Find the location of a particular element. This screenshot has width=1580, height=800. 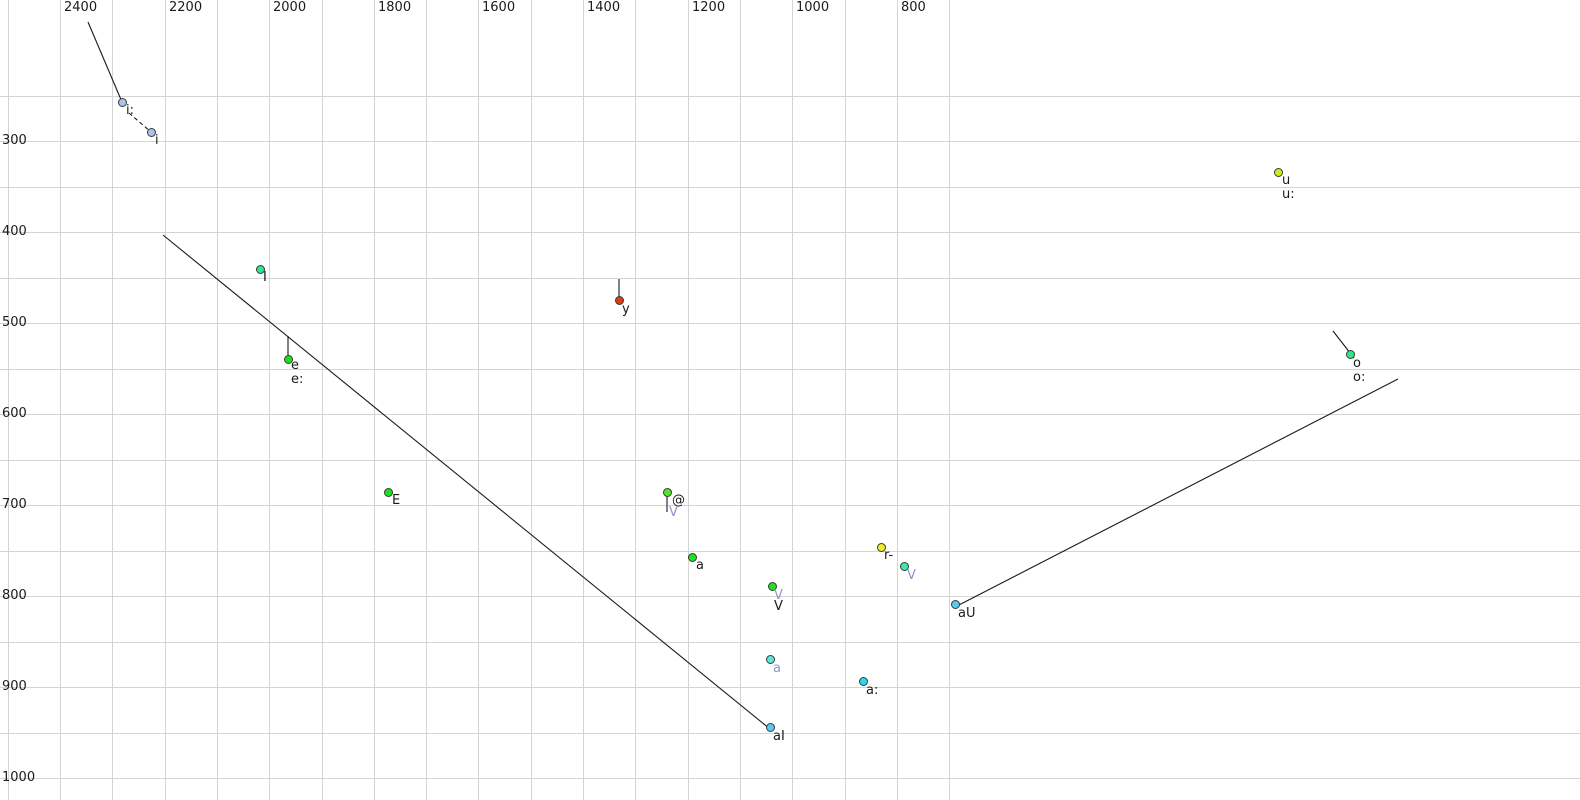

x-tick-label: 2000 is located at coordinates (290, 7).